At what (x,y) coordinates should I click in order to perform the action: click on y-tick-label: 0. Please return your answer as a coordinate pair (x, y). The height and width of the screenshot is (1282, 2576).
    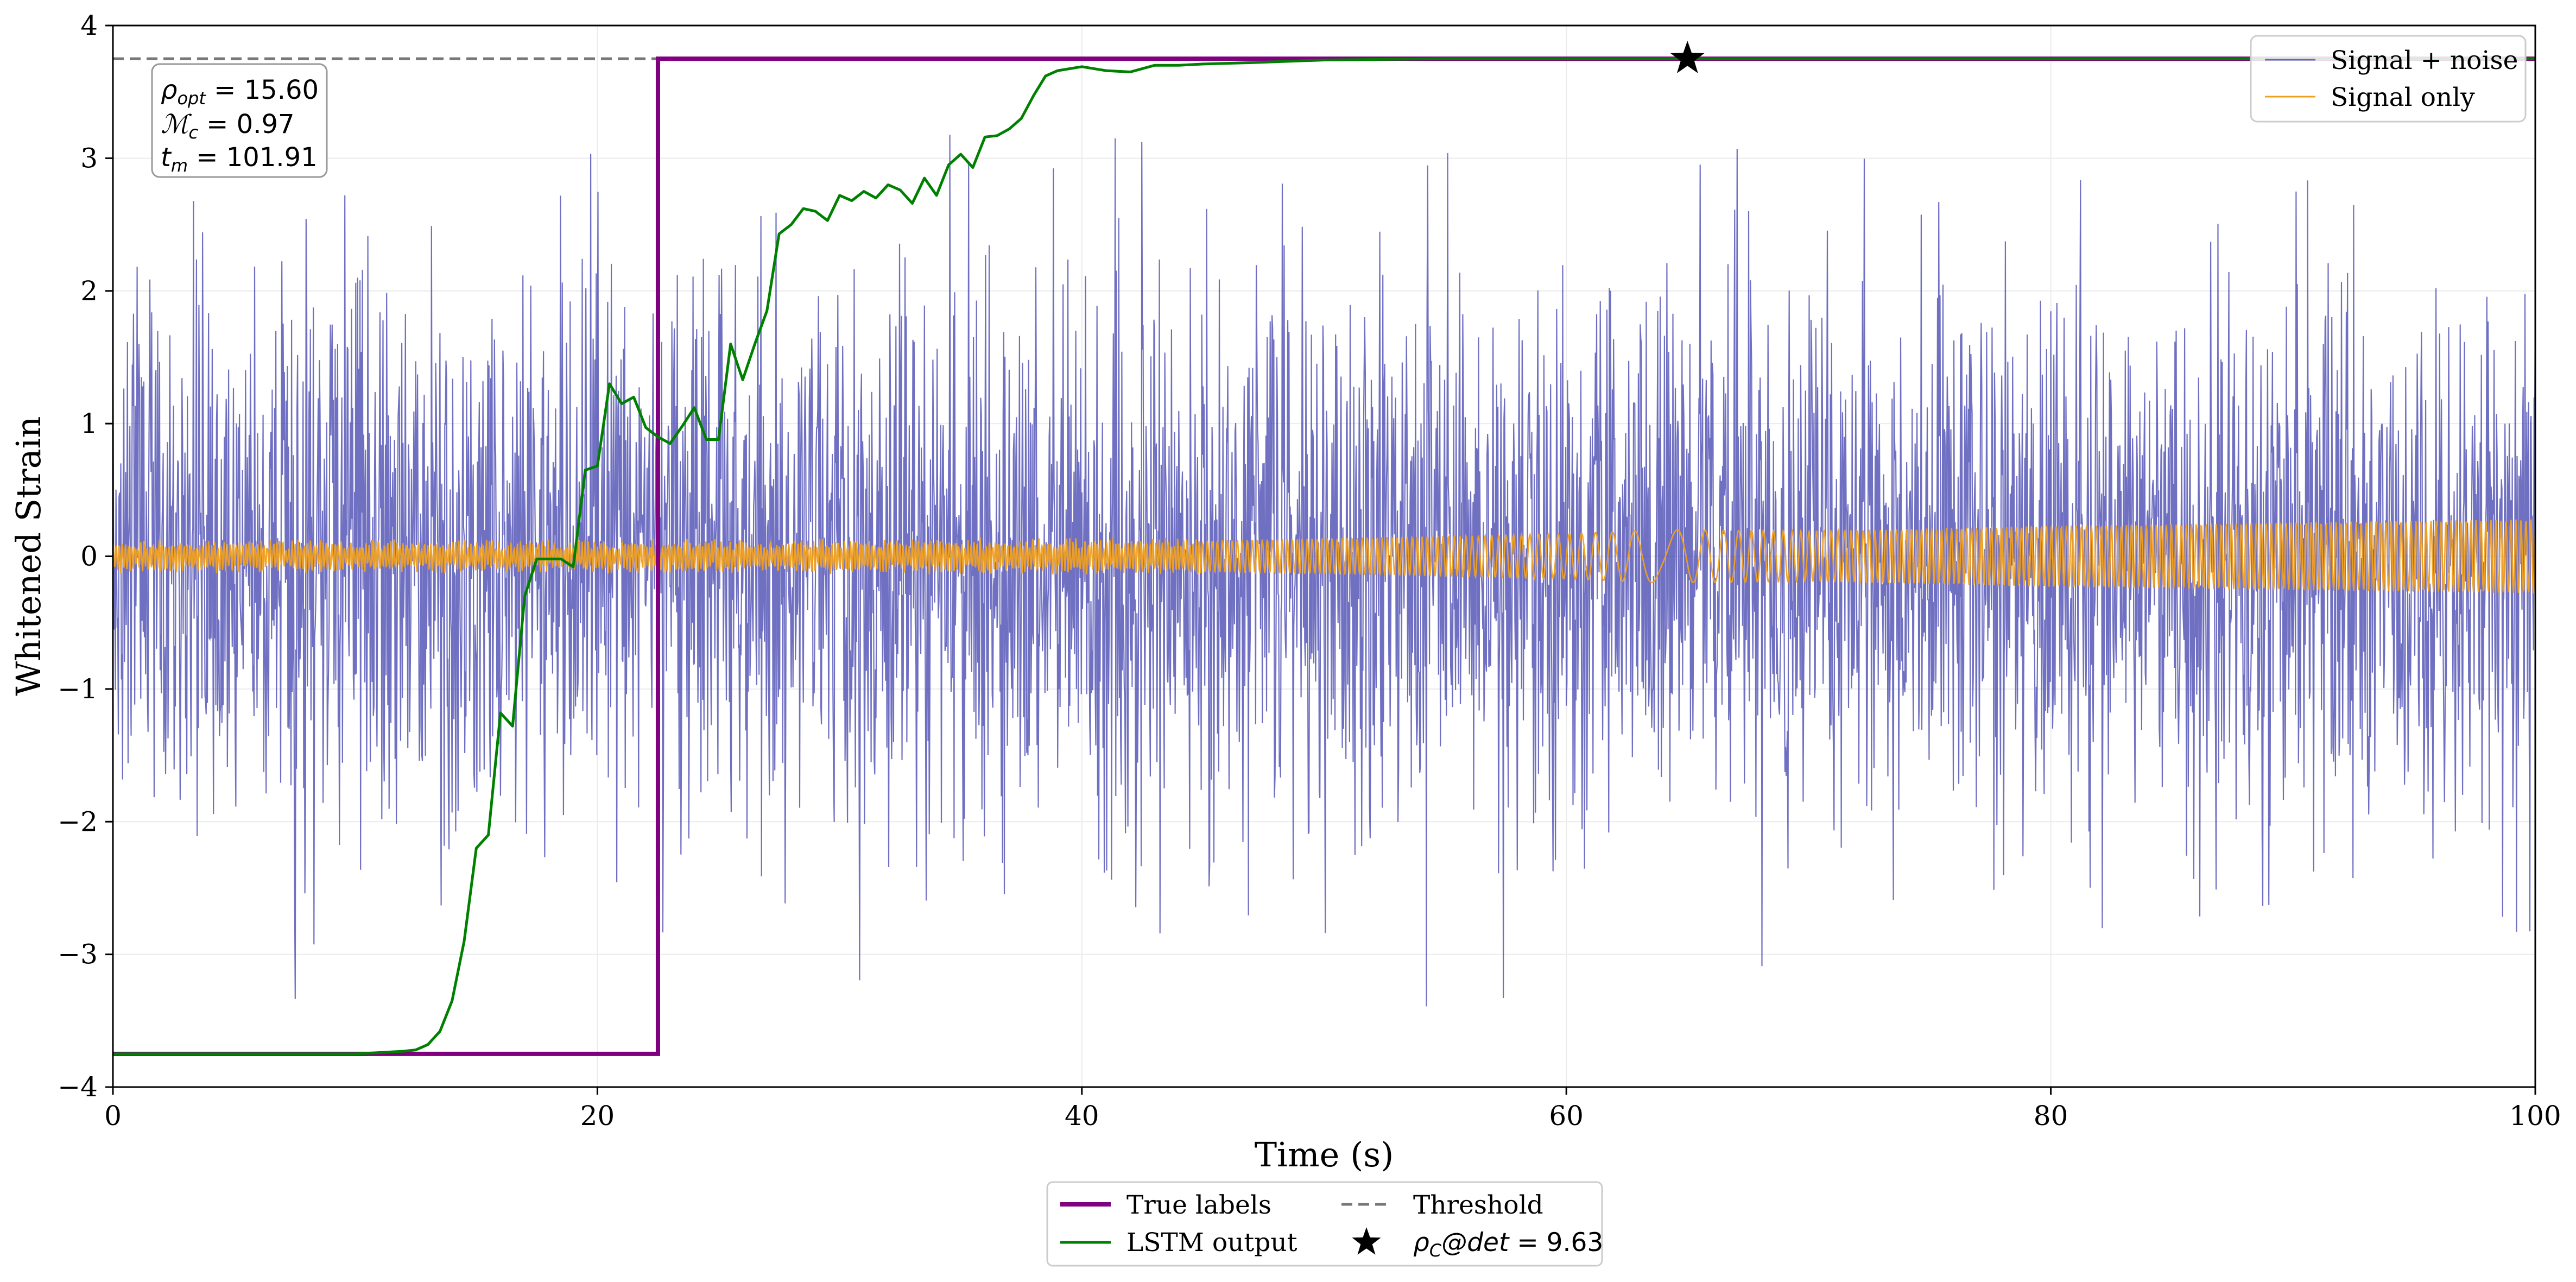
    Looking at the image, I should click on (89, 556).